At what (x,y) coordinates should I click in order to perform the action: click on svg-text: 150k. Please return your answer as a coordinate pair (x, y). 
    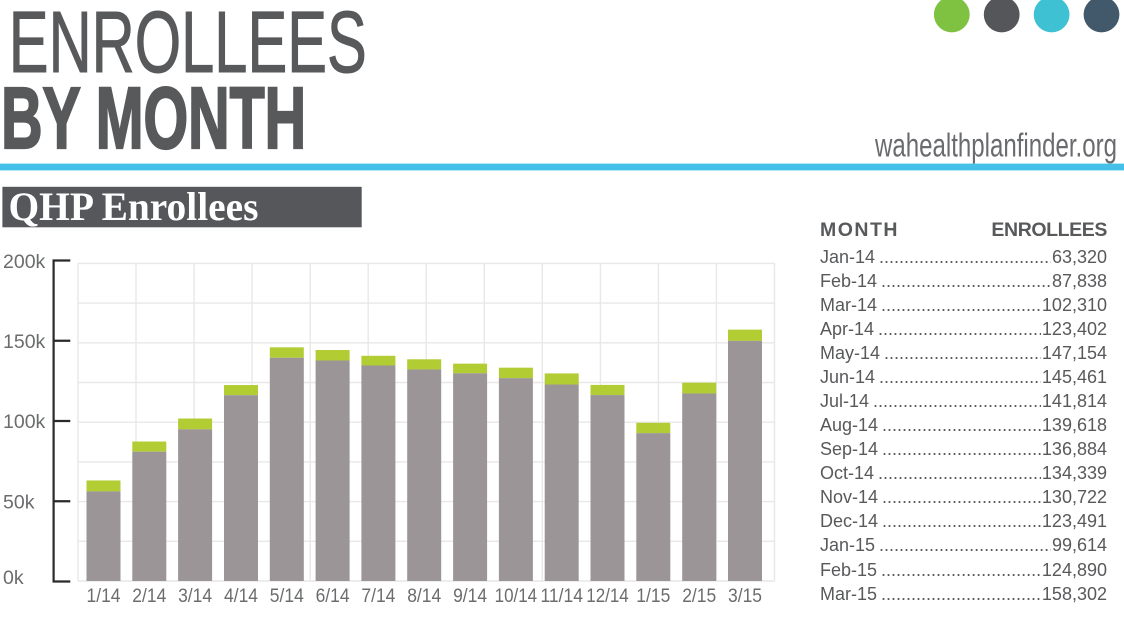
    Looking at the image, I should click on (24, 342).